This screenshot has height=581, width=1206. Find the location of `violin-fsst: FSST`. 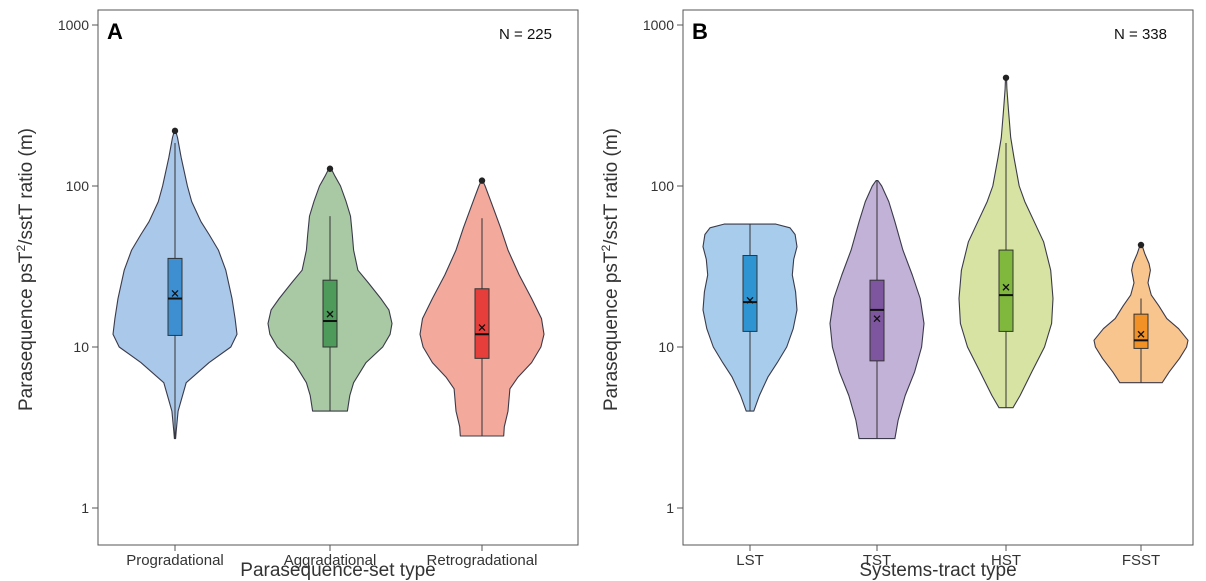

violin-fsst: FSST is located at coordinates (1141, 405).